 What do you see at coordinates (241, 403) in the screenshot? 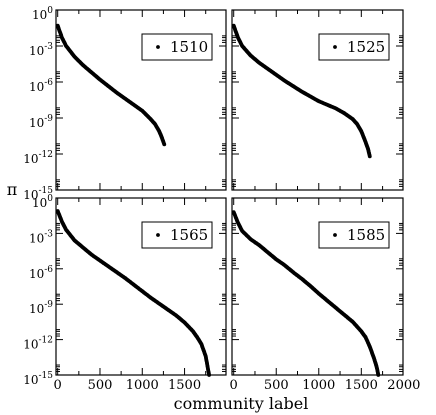
I see `x-axis-title: community label` at bounding box center [241, 403].